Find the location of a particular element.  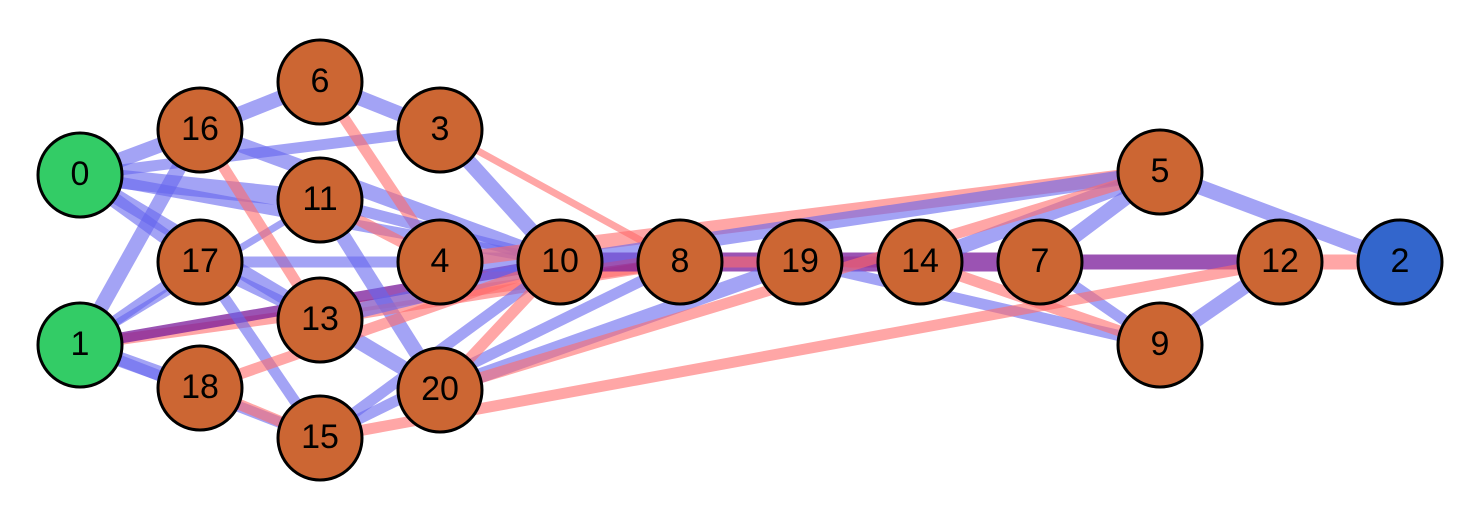

node-label-2: 2 is located at coordinates (1400, 261).